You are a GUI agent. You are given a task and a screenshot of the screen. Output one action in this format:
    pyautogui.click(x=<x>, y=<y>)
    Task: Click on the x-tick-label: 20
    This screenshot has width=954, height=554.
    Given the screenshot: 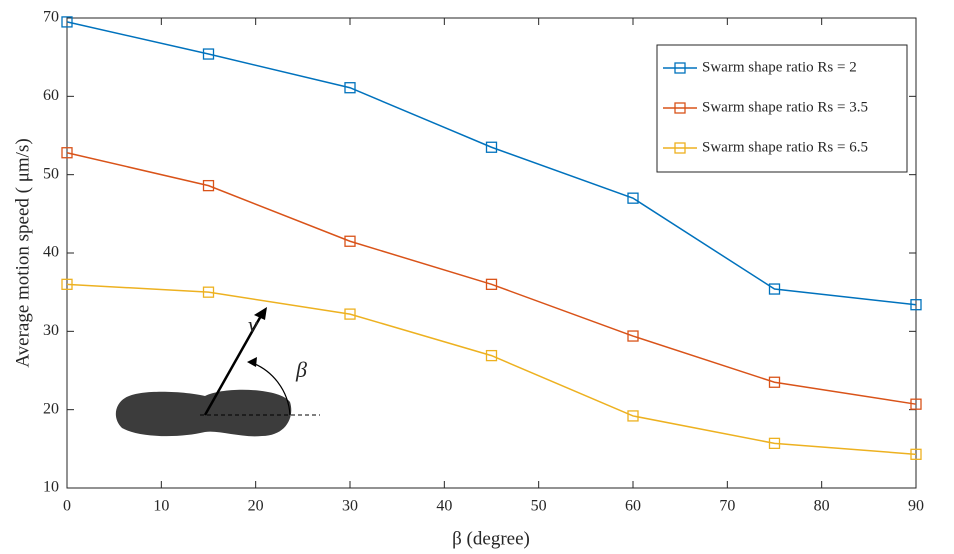 What is the action you would take?
    pyautogui.click(x=256, y=506)
    